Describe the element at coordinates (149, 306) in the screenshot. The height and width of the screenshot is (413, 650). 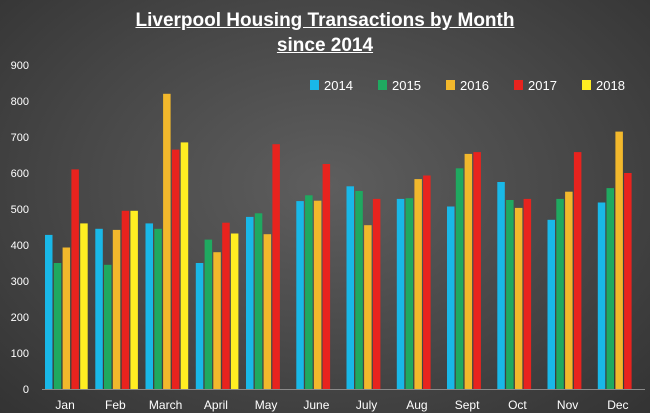
I see `bar-2014-march` at that location.